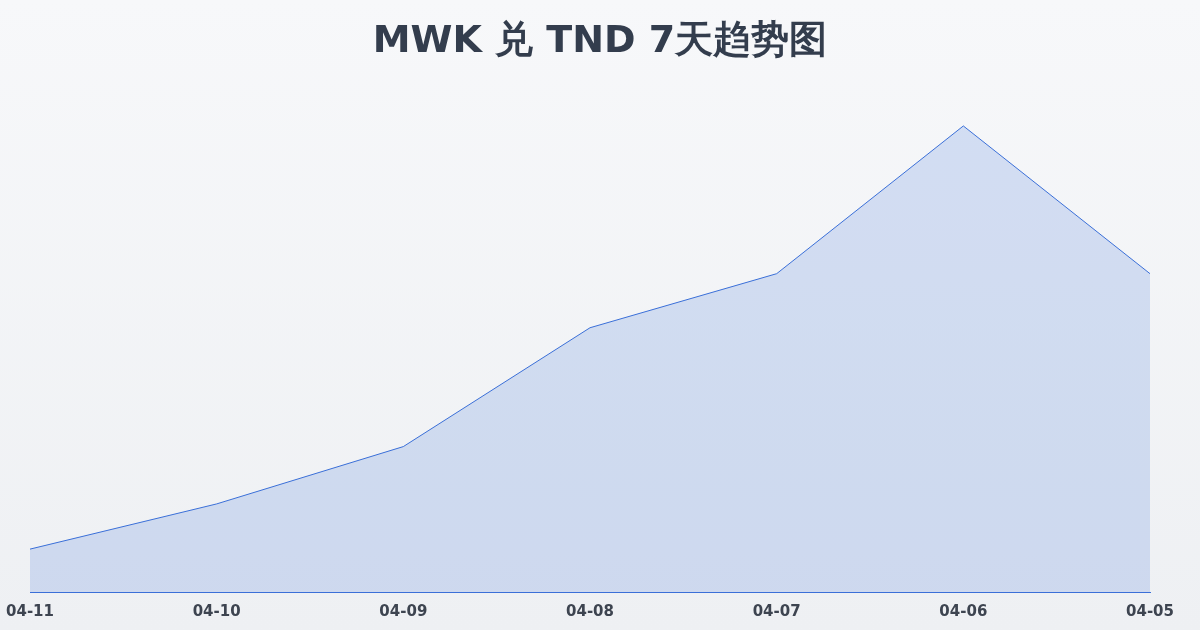  Describe the element at coordinates (590, 610) in the screenshot. I see `x-tick-label: 04-08` at that location.